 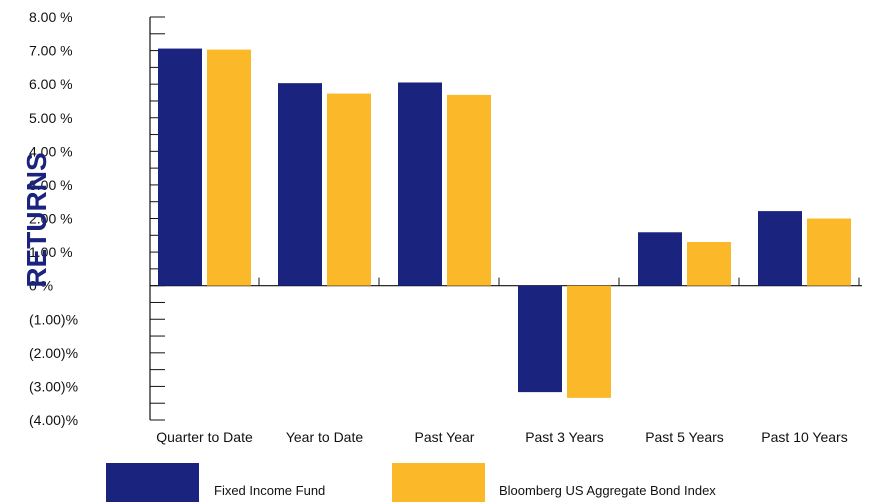 I want to click on y-tick-label: 0 %, so click(x=41, y=286).